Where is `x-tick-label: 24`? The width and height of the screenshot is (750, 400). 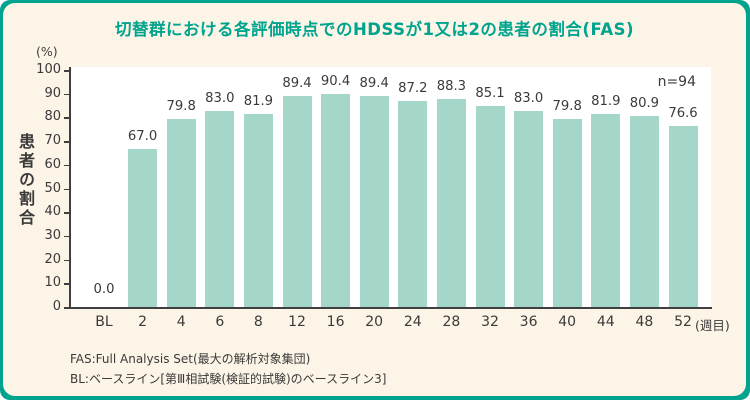
x-tick-label: 24 is located at coordinates (412, 322).